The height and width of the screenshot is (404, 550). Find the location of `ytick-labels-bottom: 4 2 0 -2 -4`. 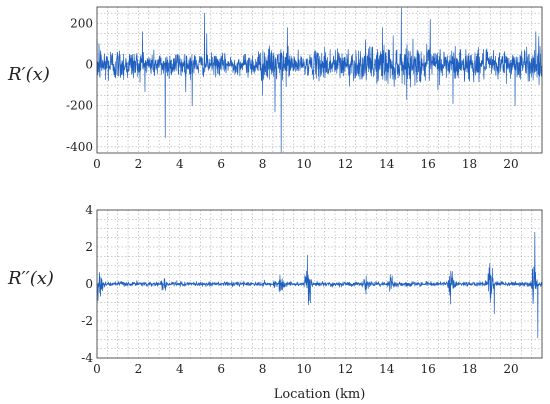

ytick-labels-bottom: 4 2 0 -2 -4 is located at coordinates (87, 284).